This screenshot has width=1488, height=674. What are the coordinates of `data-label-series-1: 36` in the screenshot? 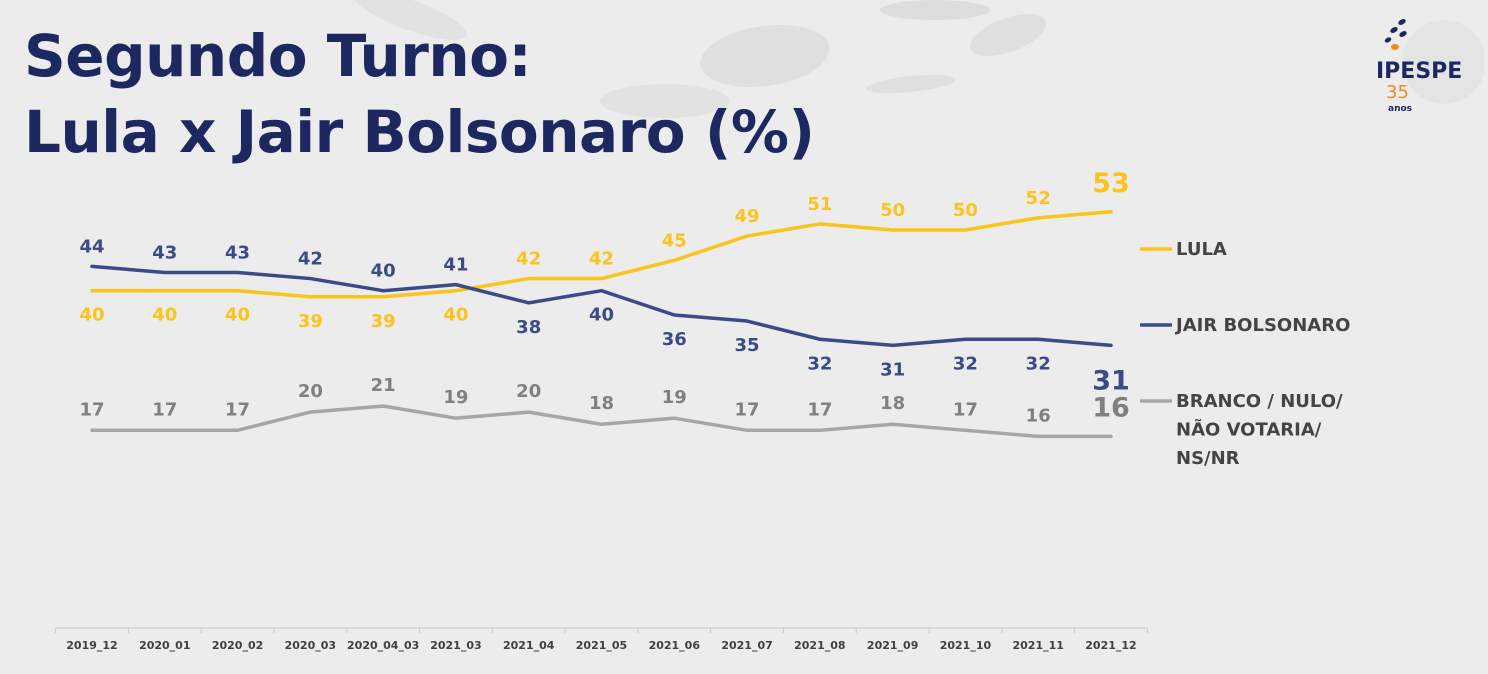 It's located at (674, 339).